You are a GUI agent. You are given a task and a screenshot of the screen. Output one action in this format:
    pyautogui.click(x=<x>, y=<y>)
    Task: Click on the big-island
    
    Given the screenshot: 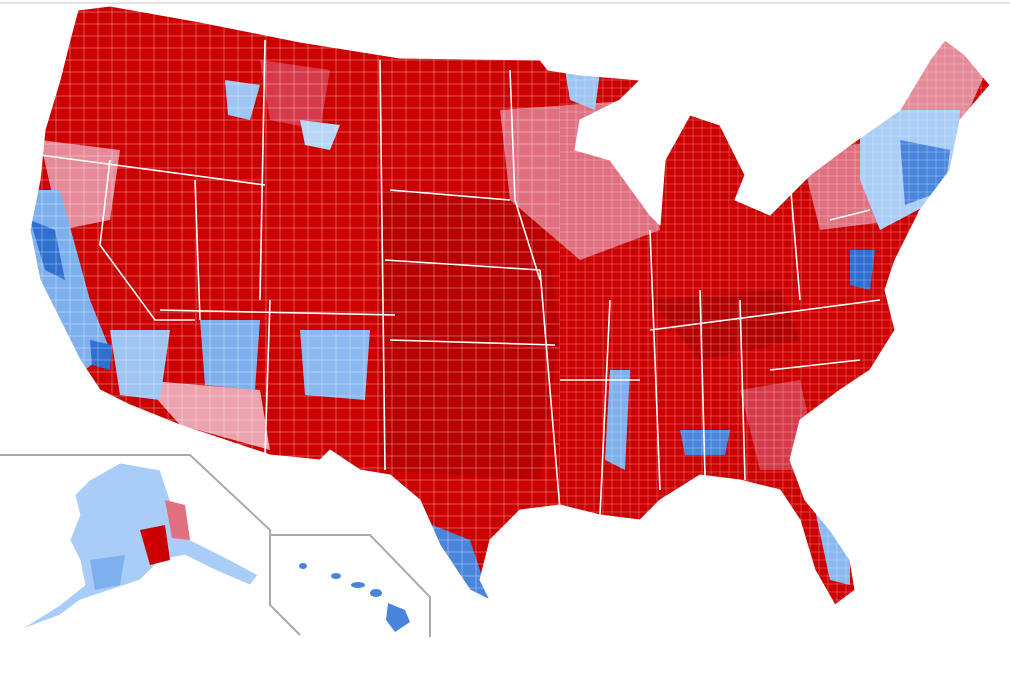 What is the action you would take?
    pyautogui.click(x=398, y=617)
    